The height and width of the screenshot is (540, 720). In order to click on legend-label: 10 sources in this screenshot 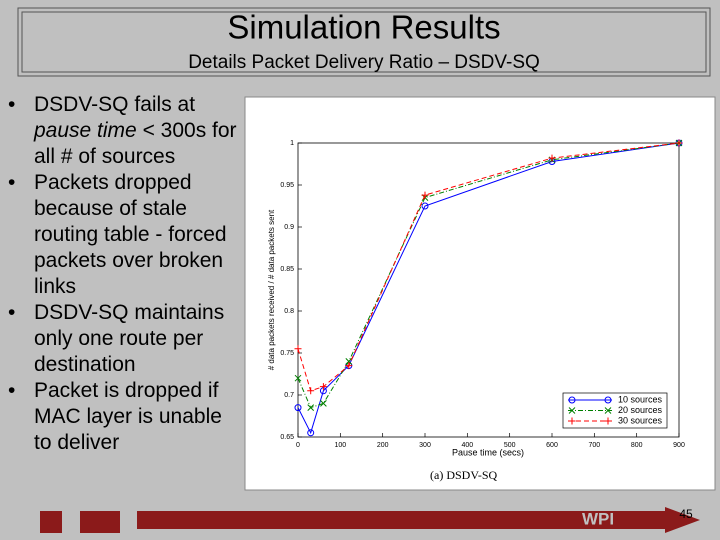, I will do `click(640, 399)`.